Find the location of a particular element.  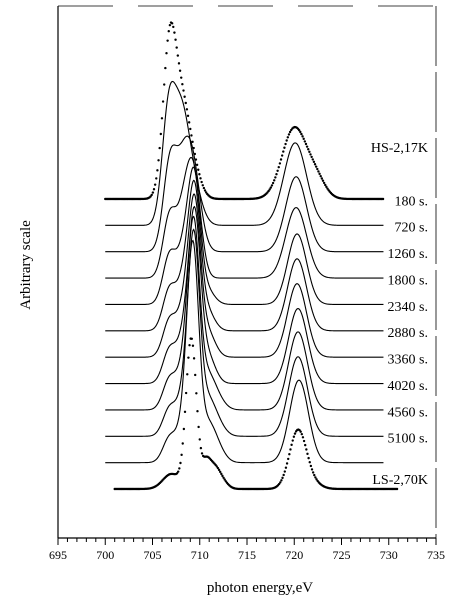

x-tick-label: 720 is located at coordinates (294, 555).